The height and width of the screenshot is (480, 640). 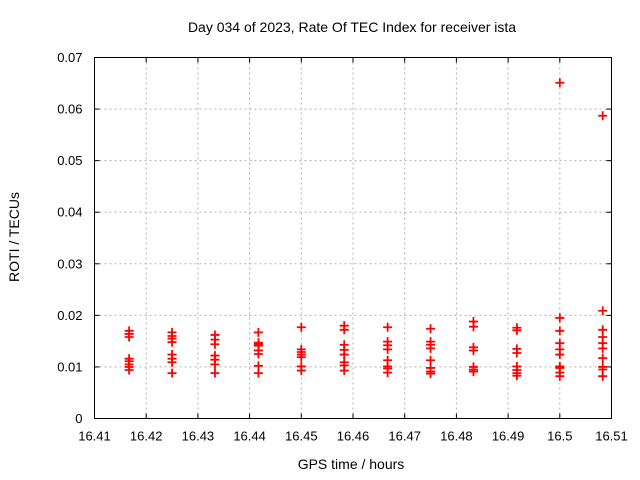 I want to click on y-tick-label: 0.02, so click(x=69, y=315).